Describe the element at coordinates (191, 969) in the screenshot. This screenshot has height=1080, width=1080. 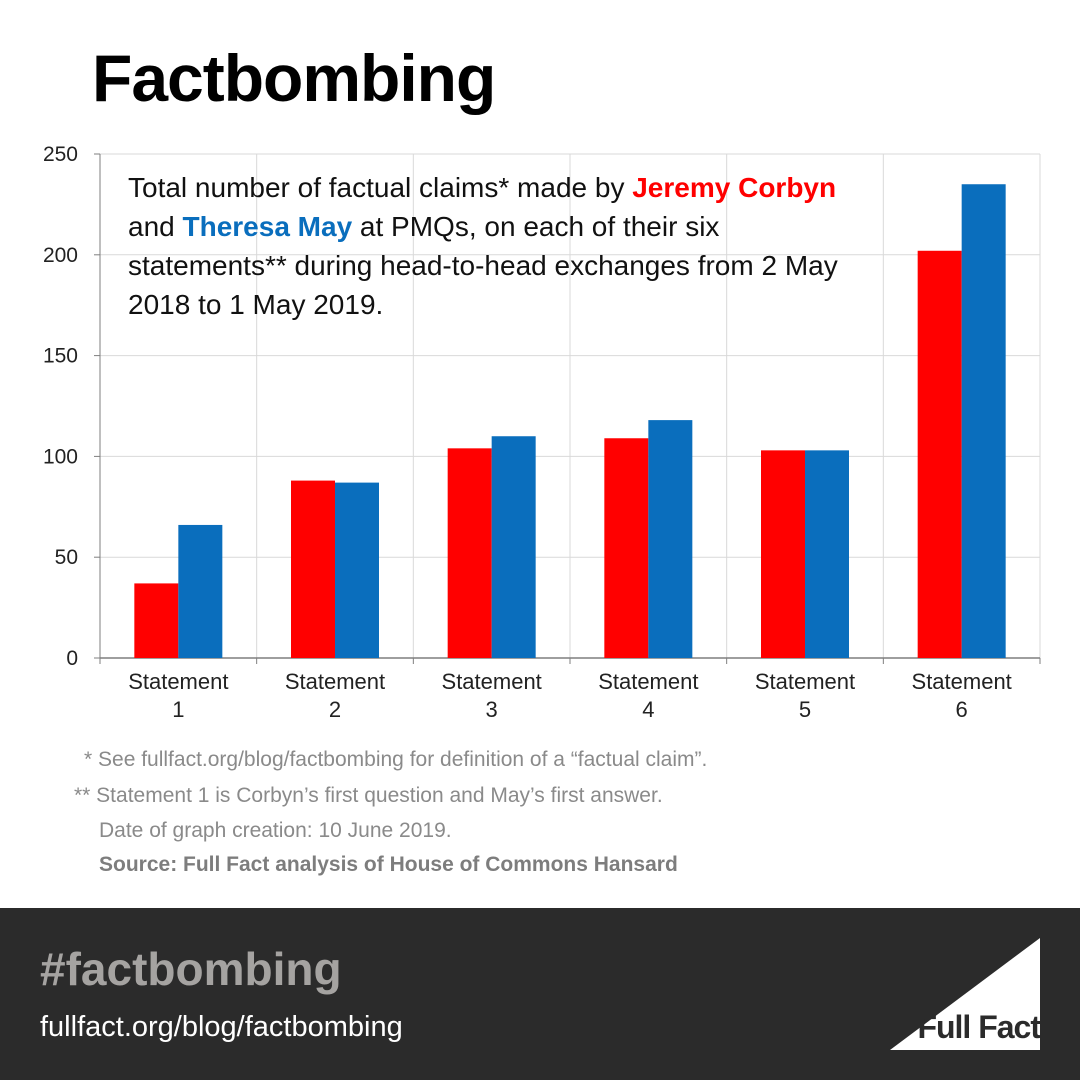
I see `hashtag: #factbombing` at that location.